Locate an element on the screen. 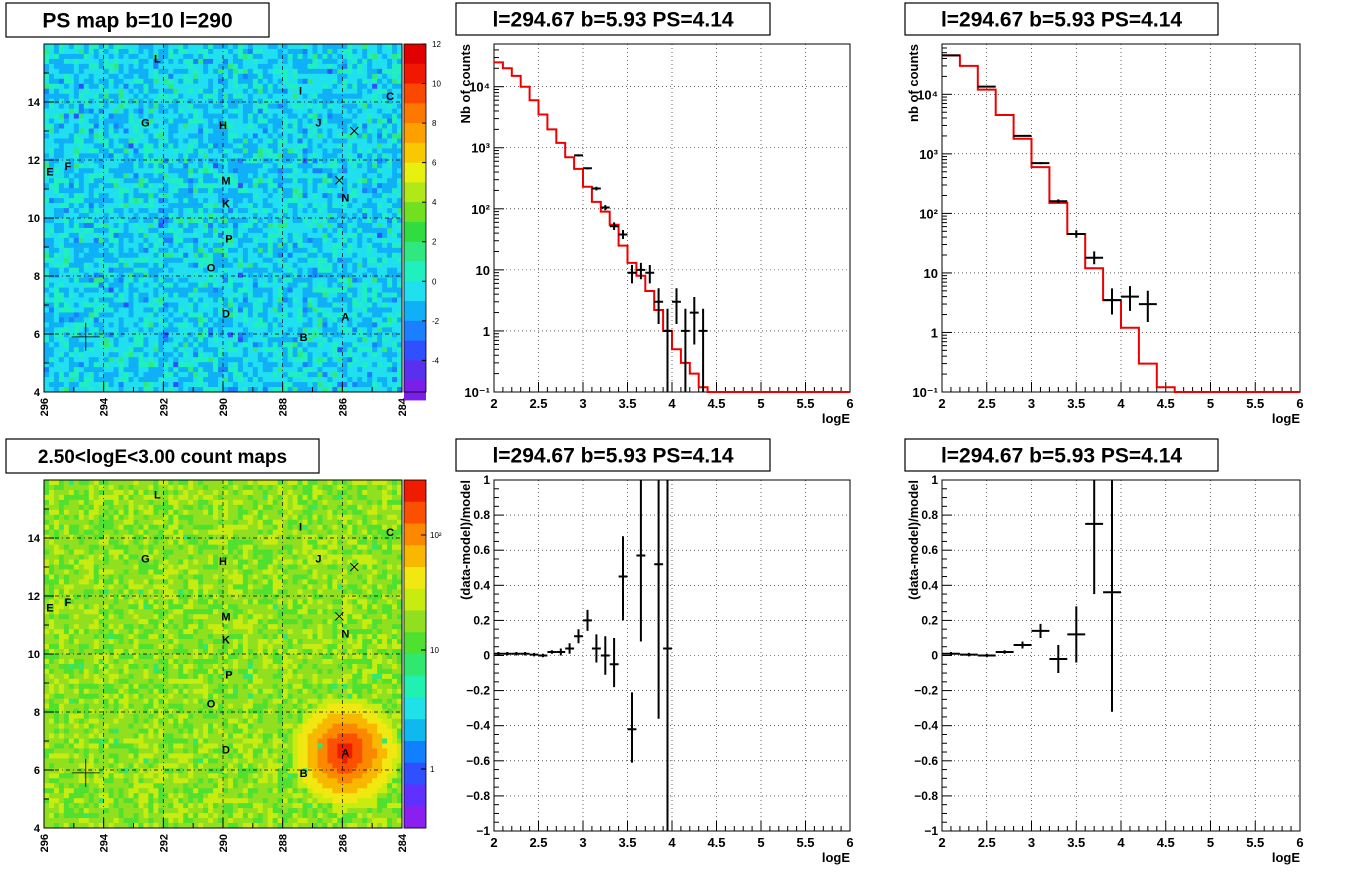 The image size is (1348, 876). x-tick-label: 6 is located at coordinates (849, 403).